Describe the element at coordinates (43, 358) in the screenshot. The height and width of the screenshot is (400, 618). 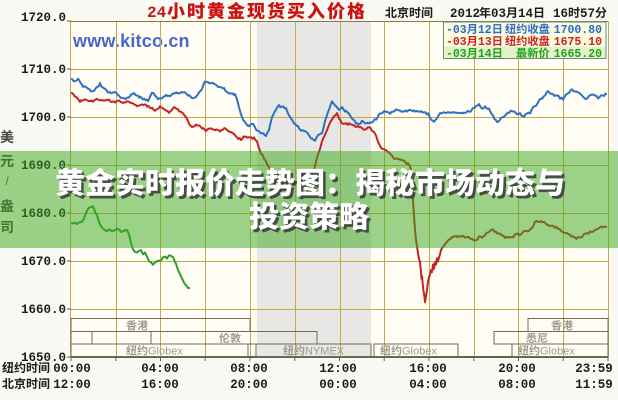
I see `svg-text: 1650.0` at that location.